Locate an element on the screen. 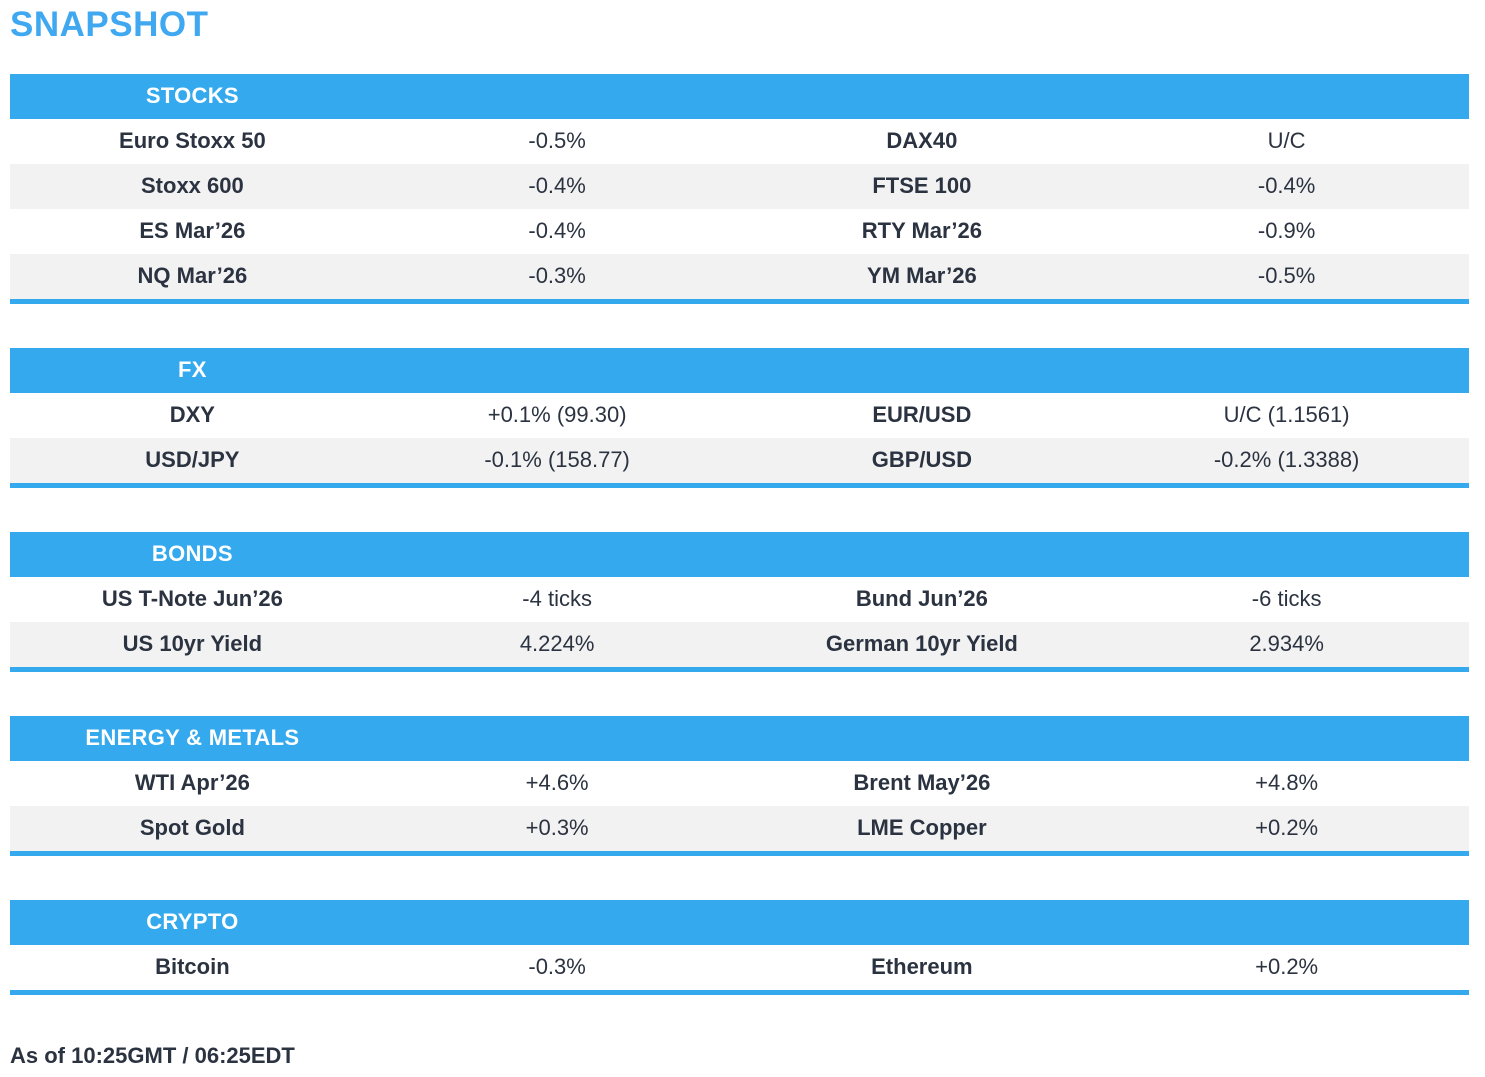 This screenshot has width=1485, height=1077. table-row: Euro Stoxx 50 -0.5% DAX40 U/C is located at coordinates (739, 141).